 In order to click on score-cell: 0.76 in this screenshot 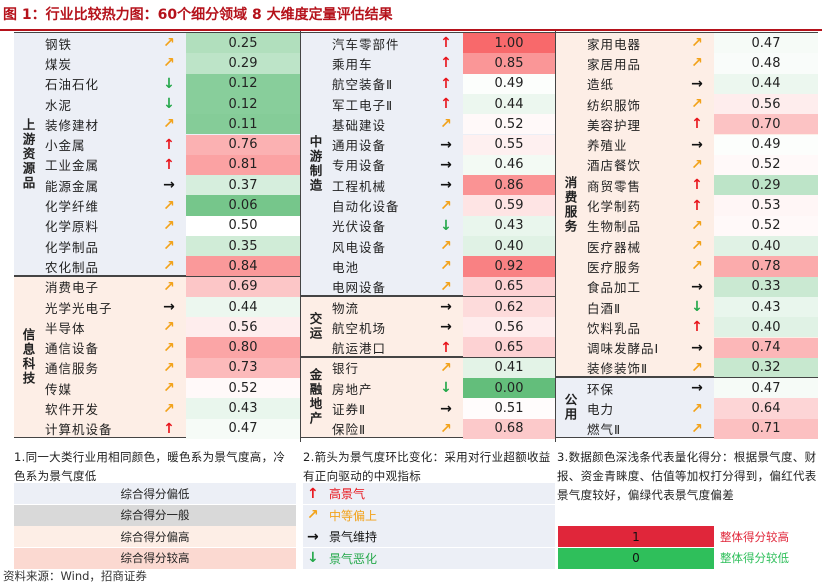, I will do `click(243, 144)`.